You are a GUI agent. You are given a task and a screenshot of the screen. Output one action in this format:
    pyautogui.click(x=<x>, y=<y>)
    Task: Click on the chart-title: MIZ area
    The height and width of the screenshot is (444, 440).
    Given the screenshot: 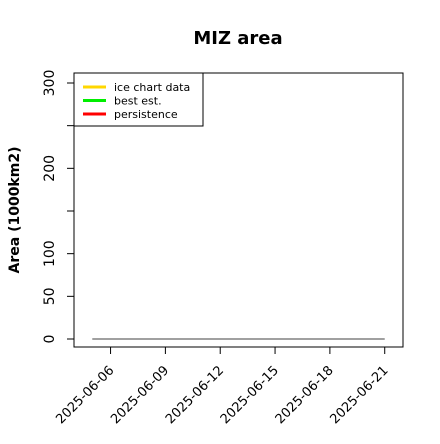 What is the action you would take?
    pyautogui.click(x=237, y=38)
    